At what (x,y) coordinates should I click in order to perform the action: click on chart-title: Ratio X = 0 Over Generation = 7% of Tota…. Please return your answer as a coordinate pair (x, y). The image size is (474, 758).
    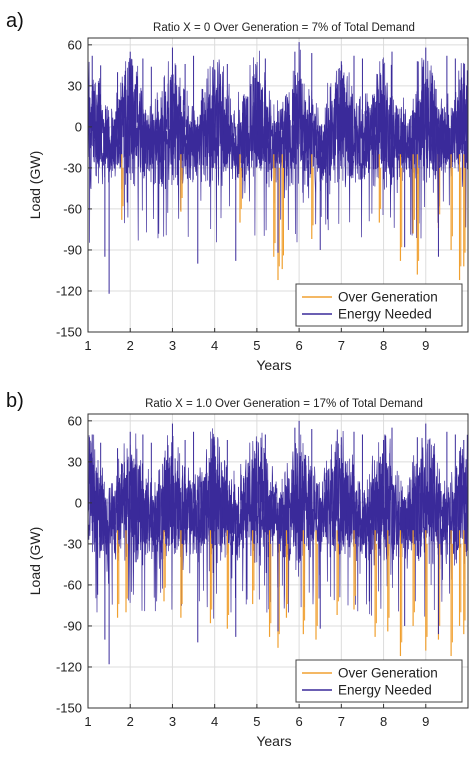
    Looking at the image, I should click on (284, 28).